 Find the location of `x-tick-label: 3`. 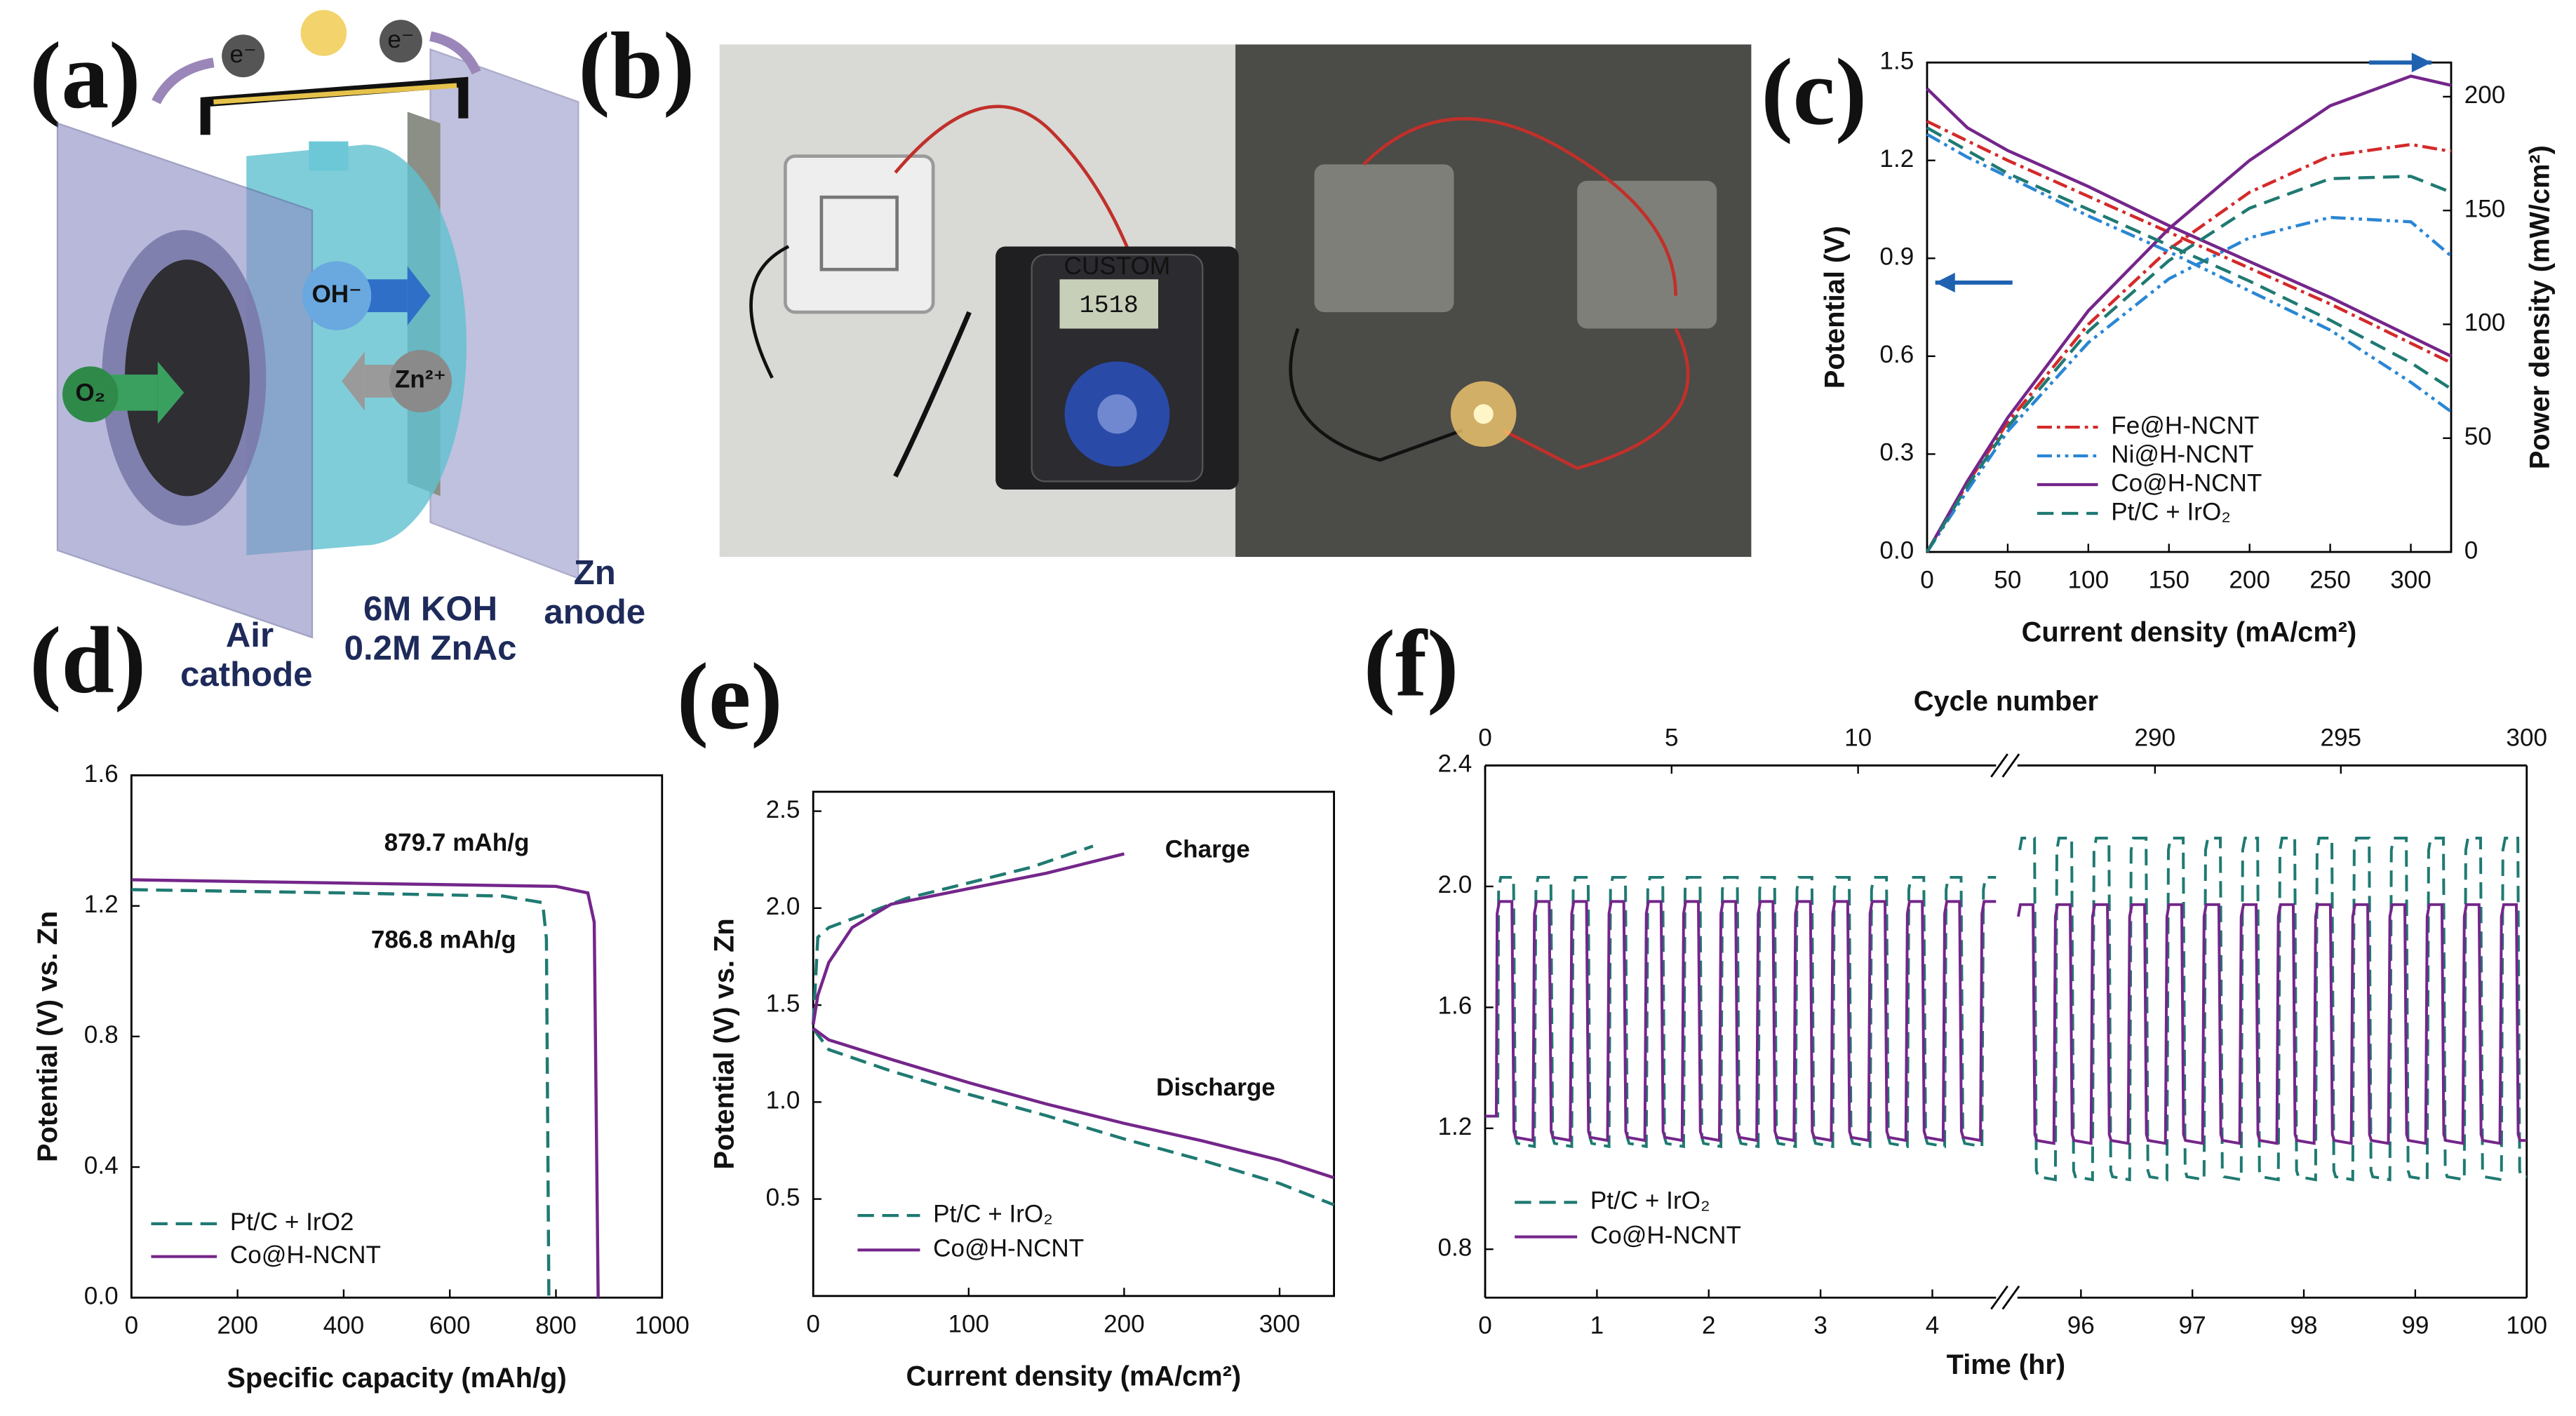

x-tick-label: 3 is located at coordinates (1820, 1326).